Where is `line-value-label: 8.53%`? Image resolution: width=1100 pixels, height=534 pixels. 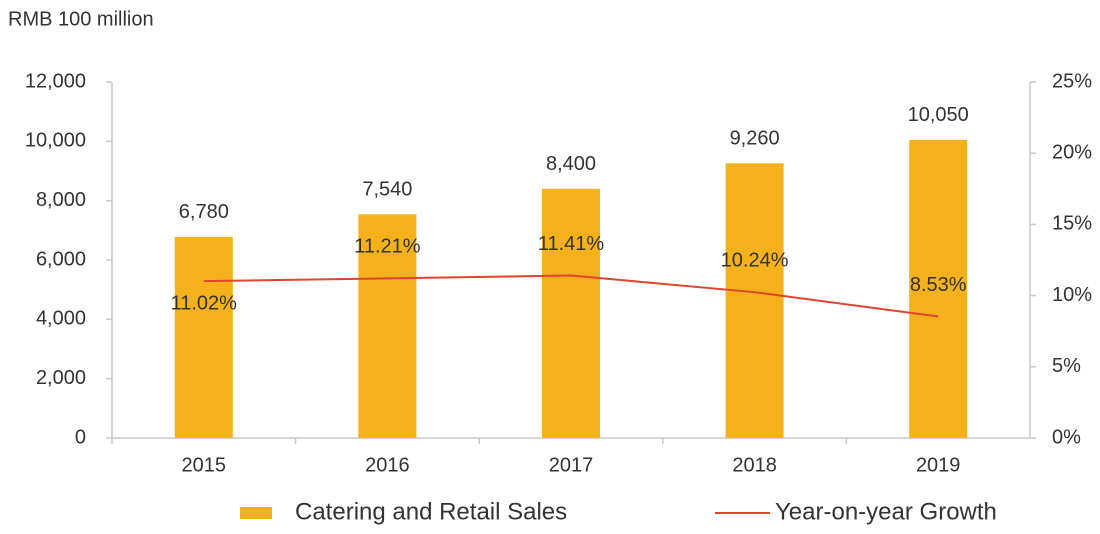
line-value-label: 8.53% is located at coordinates (938, 285).